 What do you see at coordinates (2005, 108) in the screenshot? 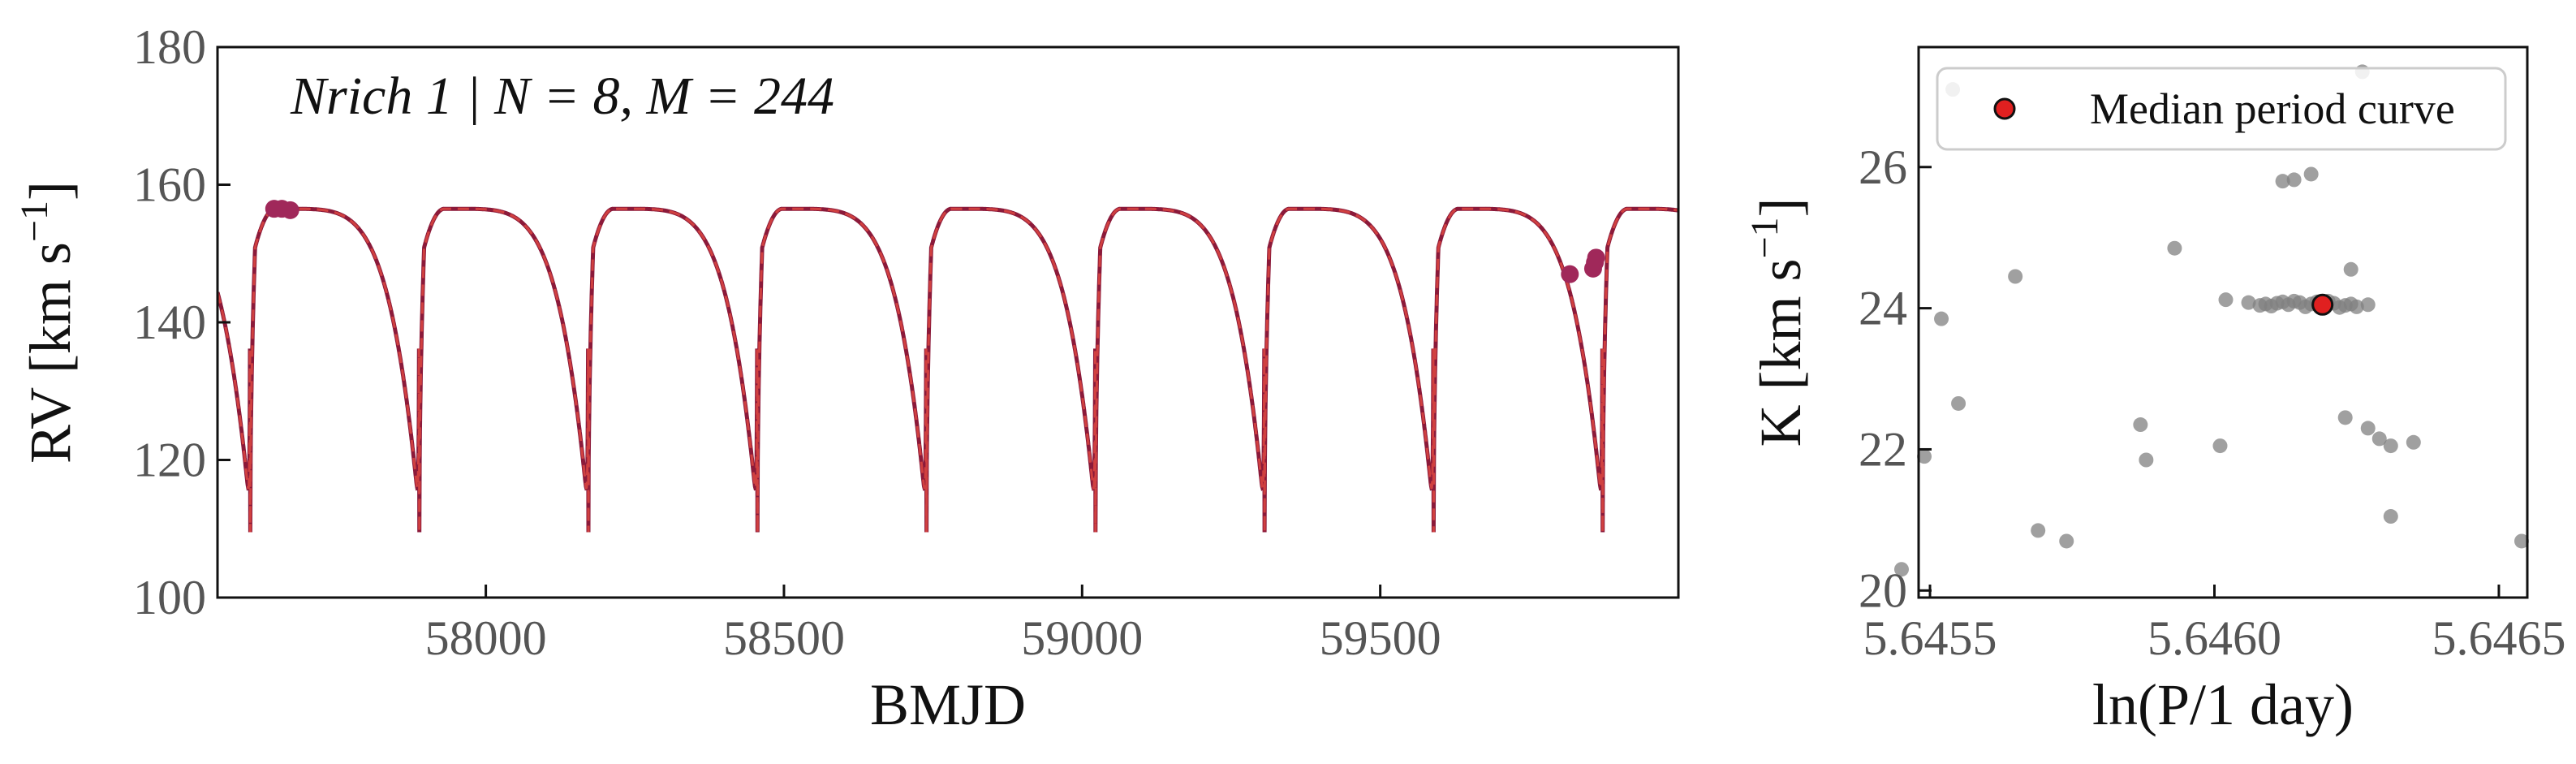
I see `legend-marker` at bounding box center [2005, 108].